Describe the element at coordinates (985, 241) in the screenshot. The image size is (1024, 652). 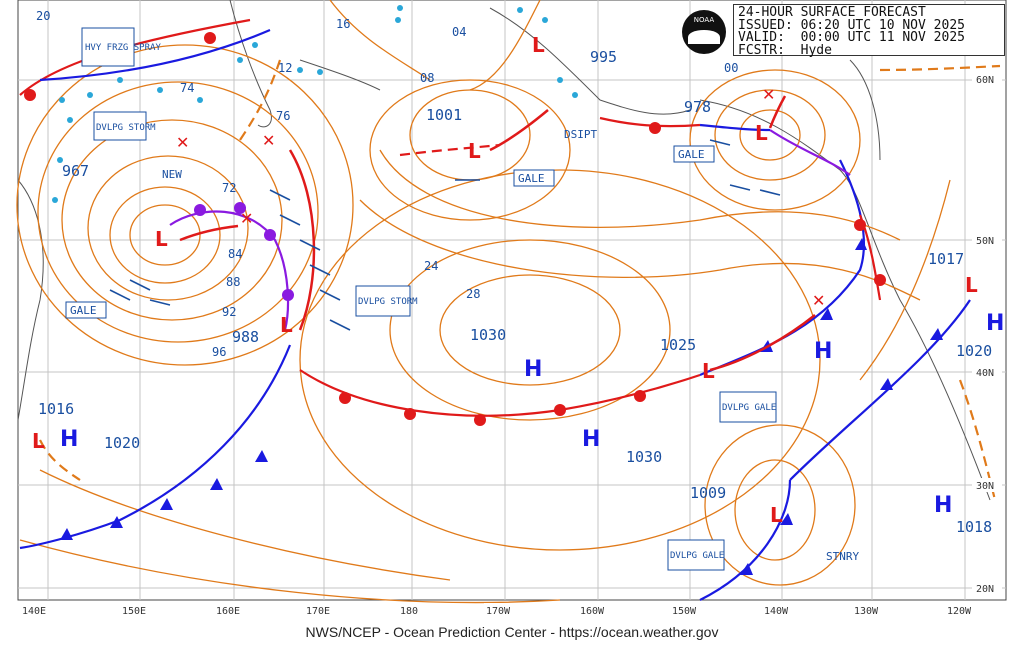
I see `lat-label: 50N` at that location.